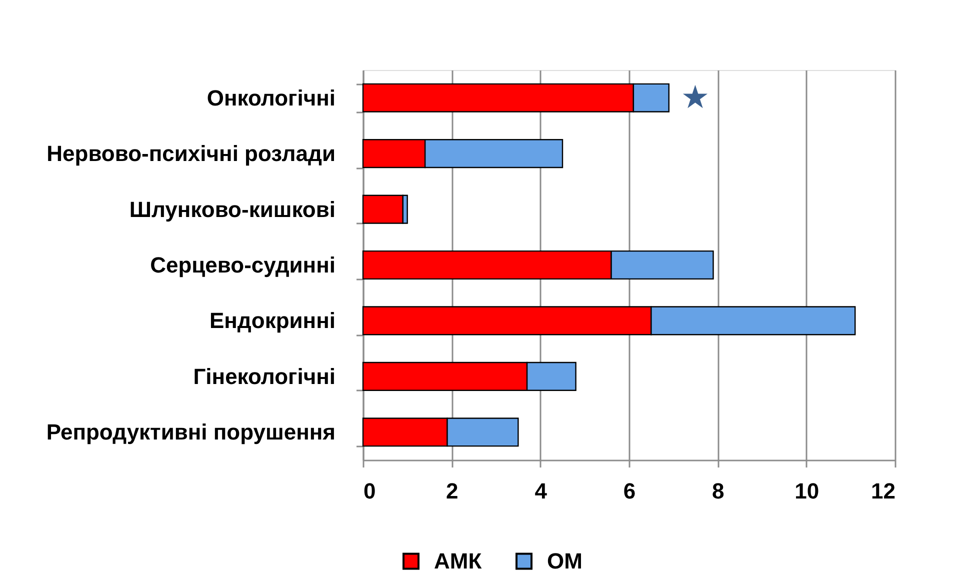  What do you see at coordinates (191, 432) in the screenshot?
I see `y-tick-label: Репродуктивні порушення` at bounding box center [191, 432].